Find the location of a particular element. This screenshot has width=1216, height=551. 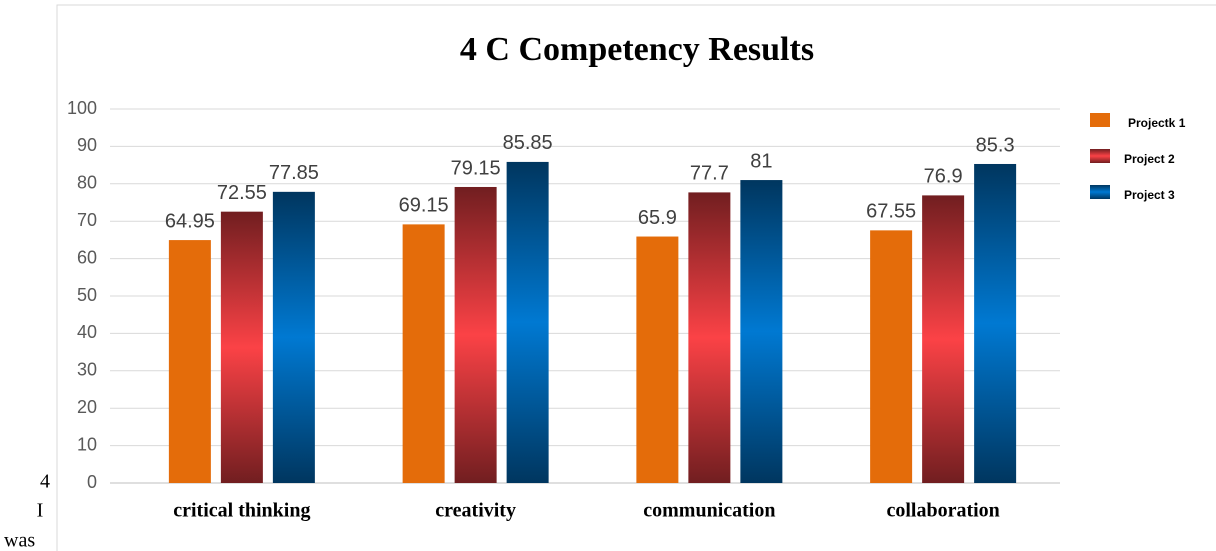

document-text: was is located at coordinates (19, 540).